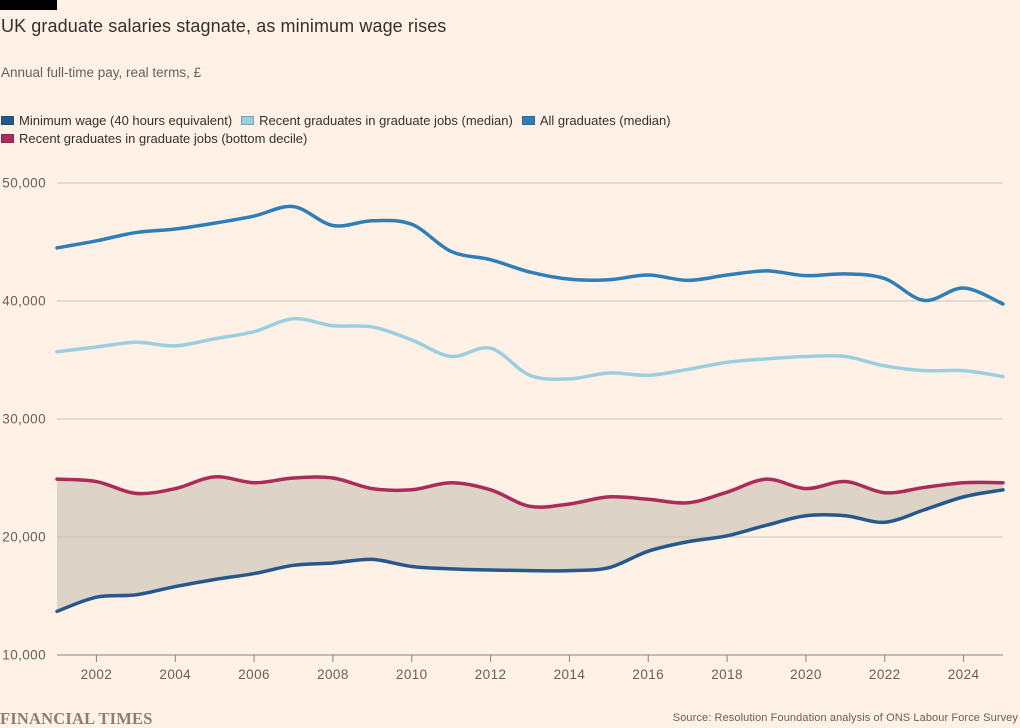  Describe the element at coordinates (126, 120) in the screenshot. I see `legend-label: Minimum wage (40 hours equivalent)` at that location.